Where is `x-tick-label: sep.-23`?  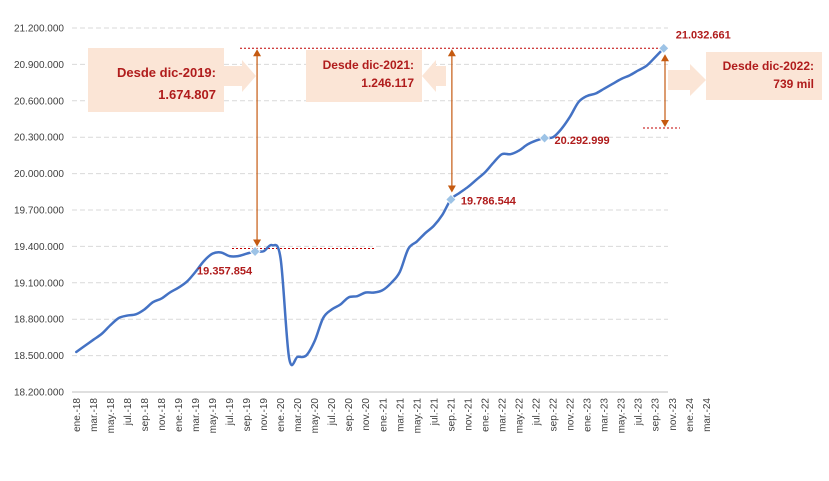 x-tick-label: sep.-23 is located at coordinates (656, 415).